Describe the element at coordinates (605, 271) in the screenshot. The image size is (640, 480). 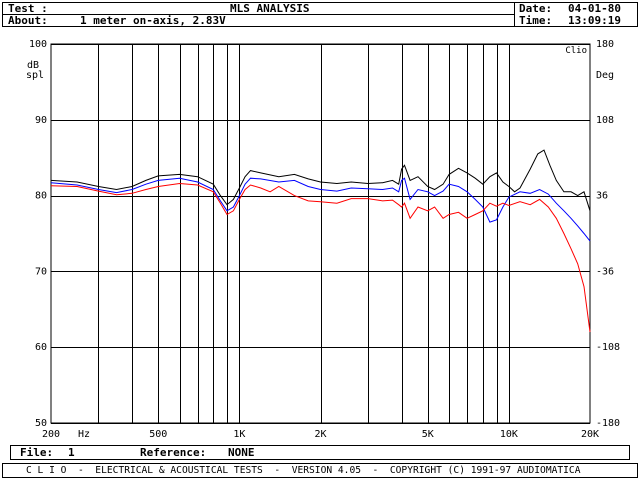
I see `y2-tick-label: -36` at that location.